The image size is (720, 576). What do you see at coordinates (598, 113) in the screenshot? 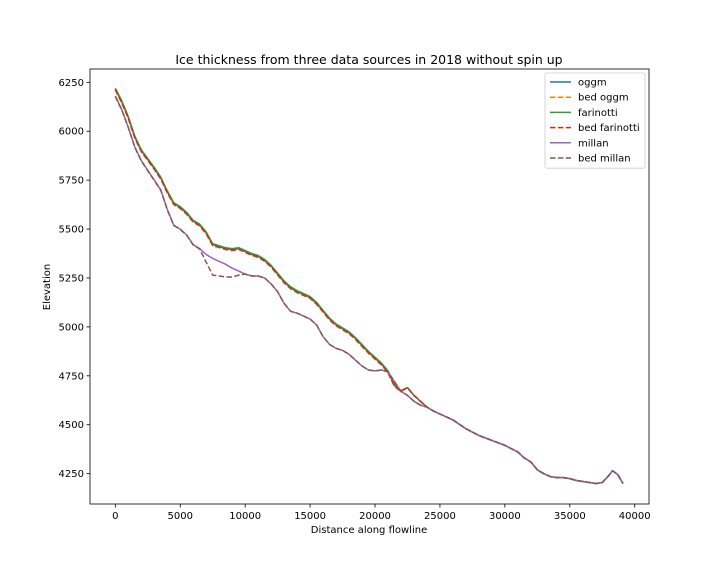
I see `legend-label: farinotti` at bounding box center [598, 113].